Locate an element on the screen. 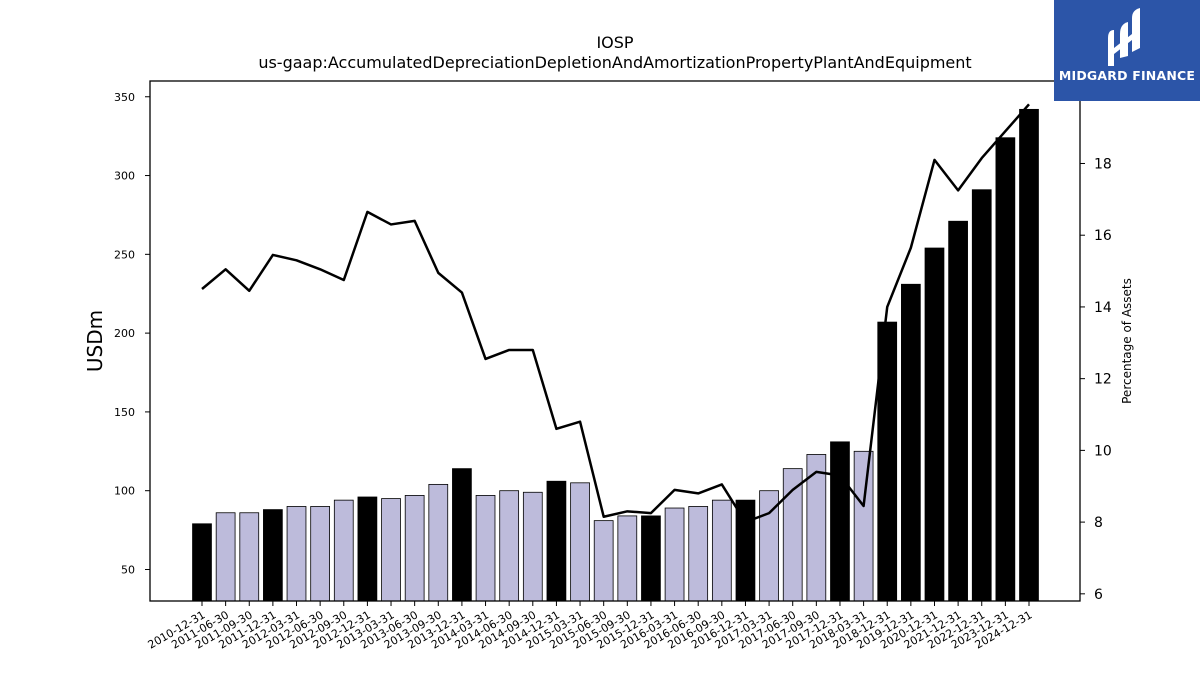  y2-tick-label: 12 is located at coordinates (1103, 380).